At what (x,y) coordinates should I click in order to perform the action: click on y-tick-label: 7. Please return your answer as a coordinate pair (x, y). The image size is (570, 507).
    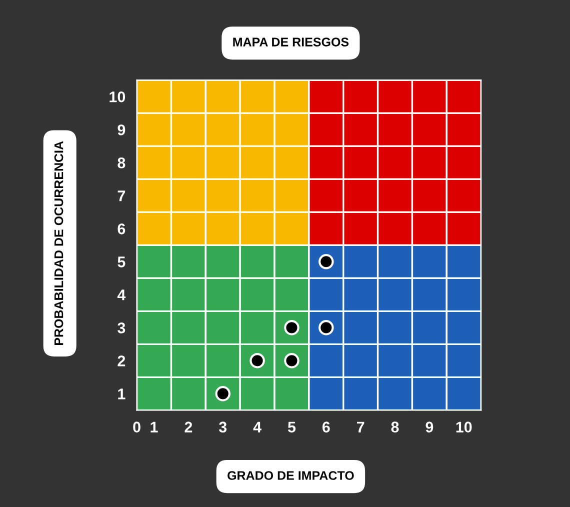
    Looking at the image, I should click on (122, 196).